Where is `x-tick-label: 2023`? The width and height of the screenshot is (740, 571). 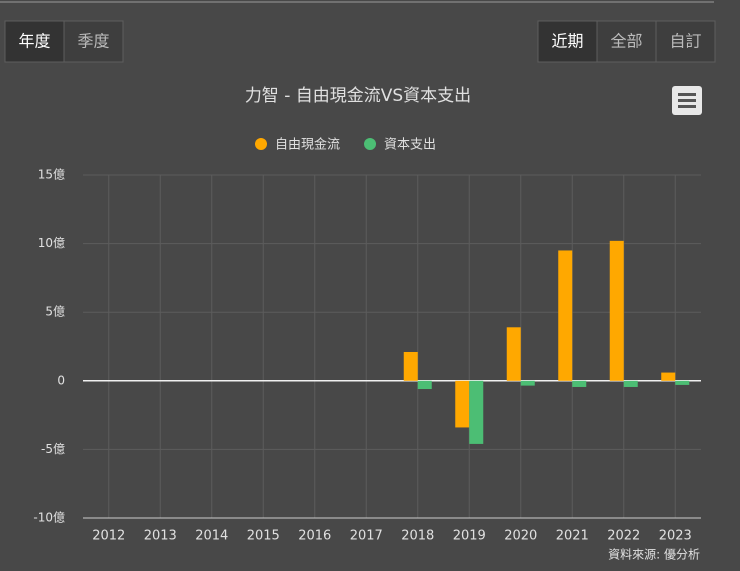
x-tick-label: 2023 is located at coordinates (675, 536).